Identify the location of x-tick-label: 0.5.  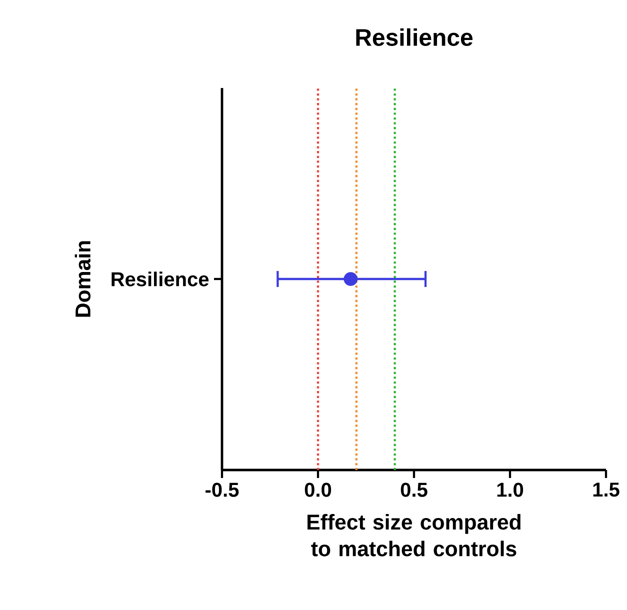
(414, 489).